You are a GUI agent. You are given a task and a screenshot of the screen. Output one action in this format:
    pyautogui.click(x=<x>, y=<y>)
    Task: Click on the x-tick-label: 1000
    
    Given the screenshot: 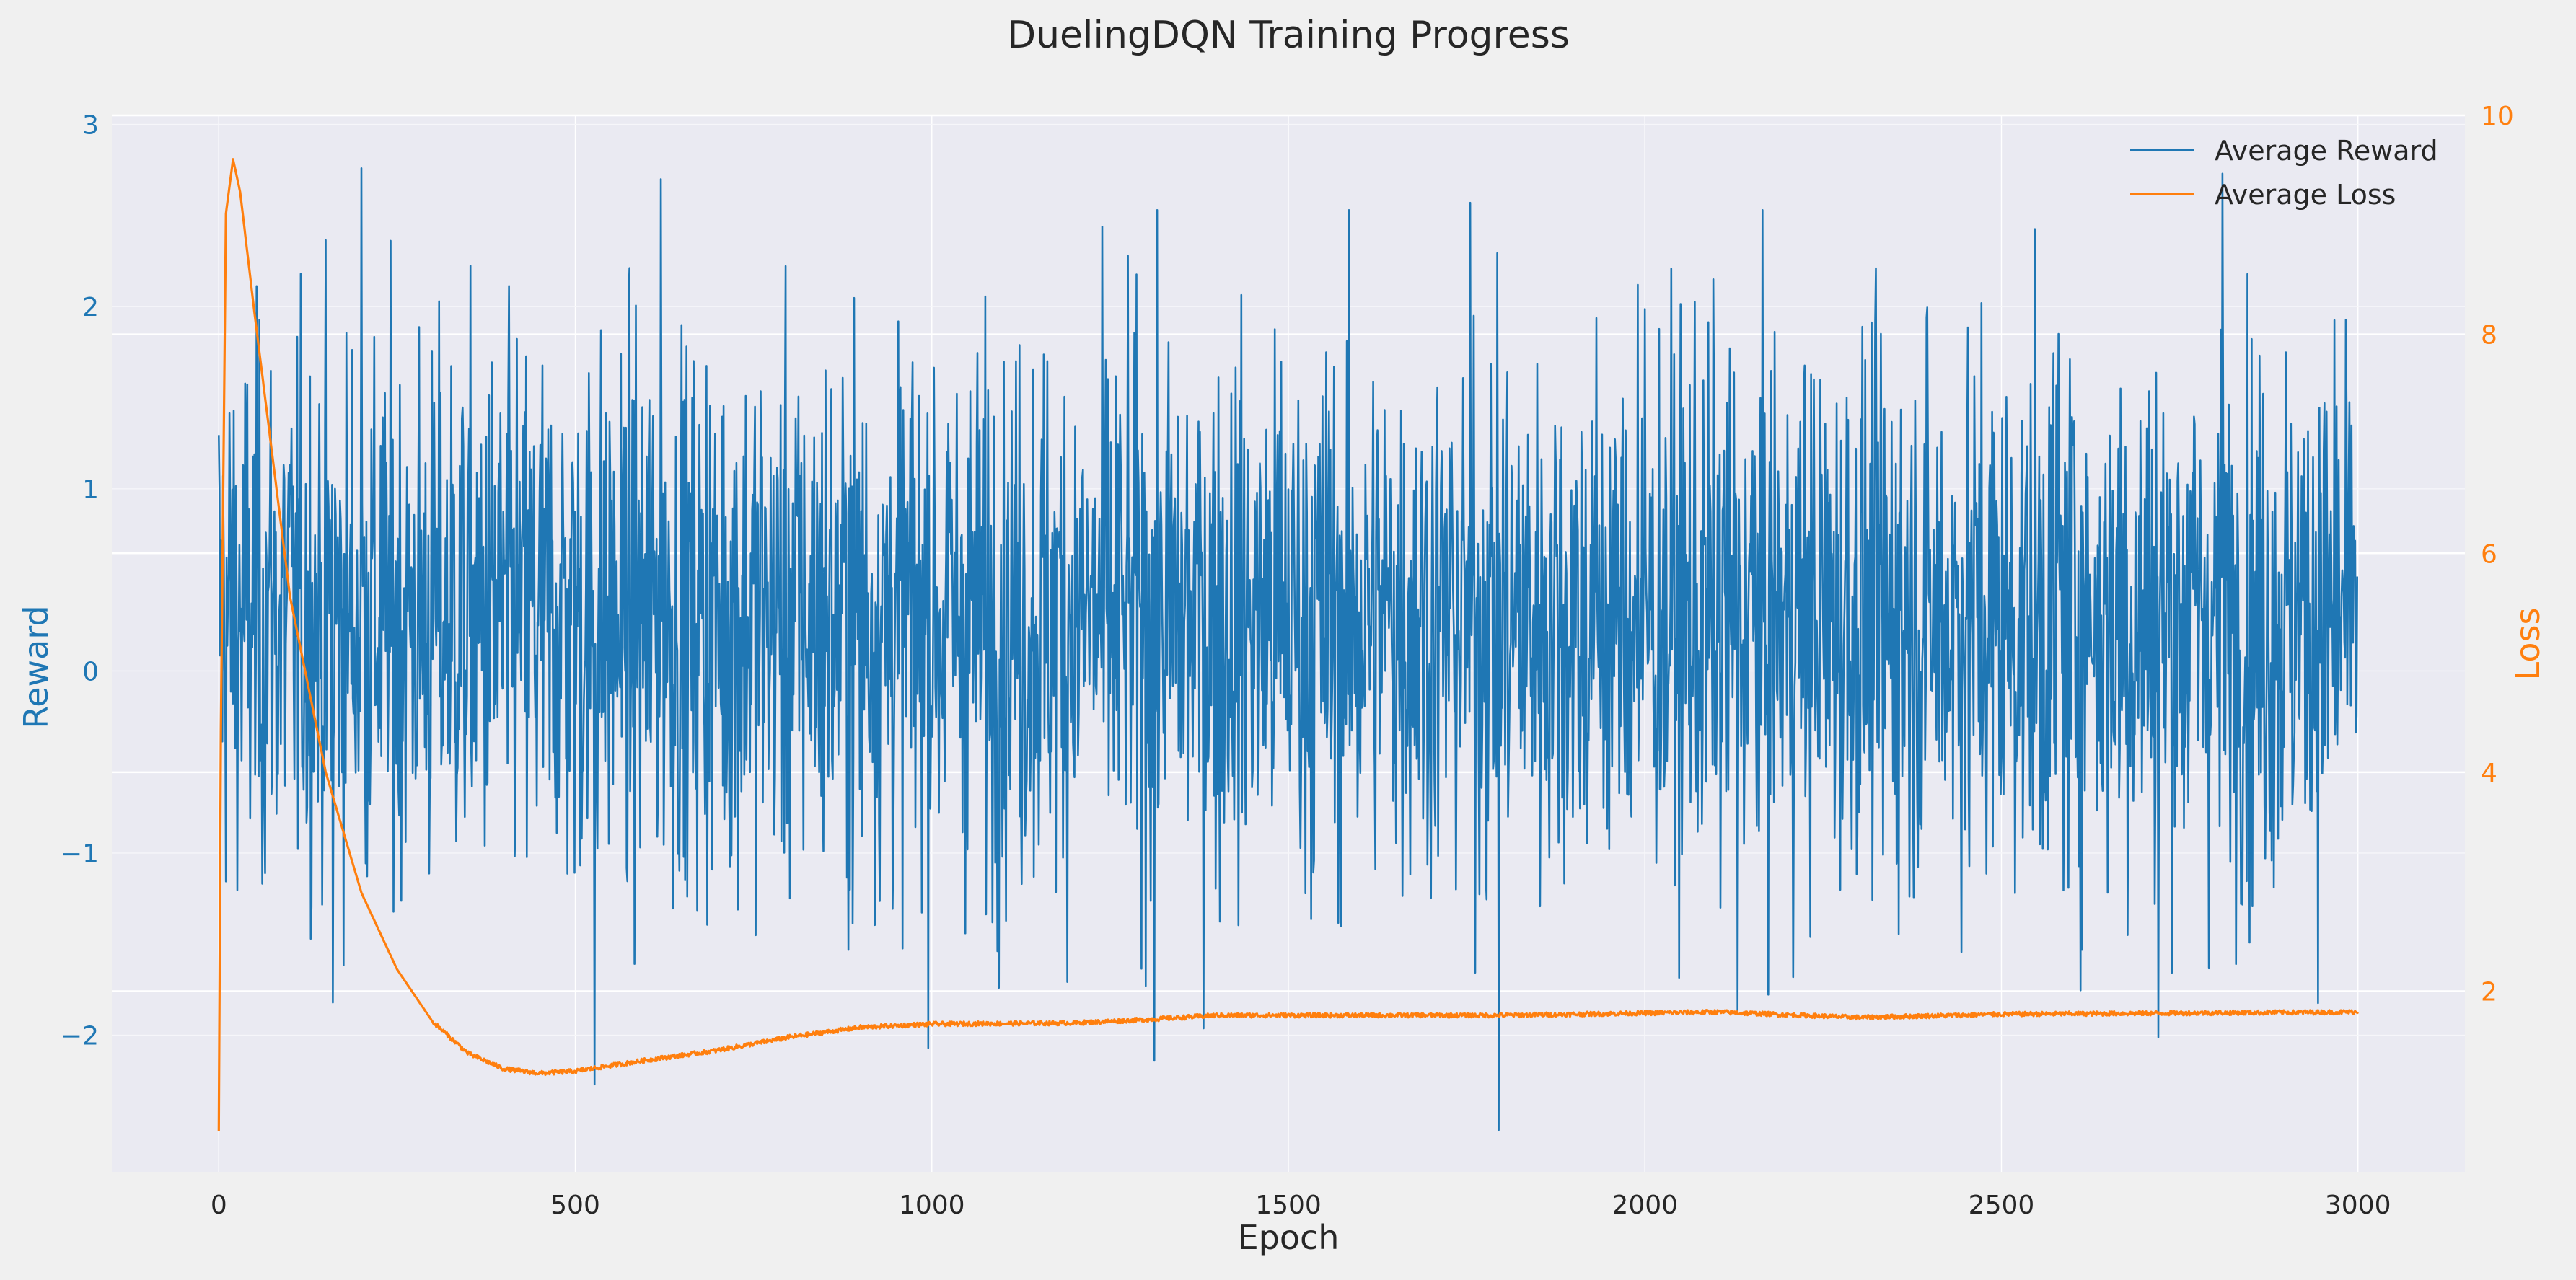 What is the action you would take?
    pyautogui.click(x=932, y=1205)
    